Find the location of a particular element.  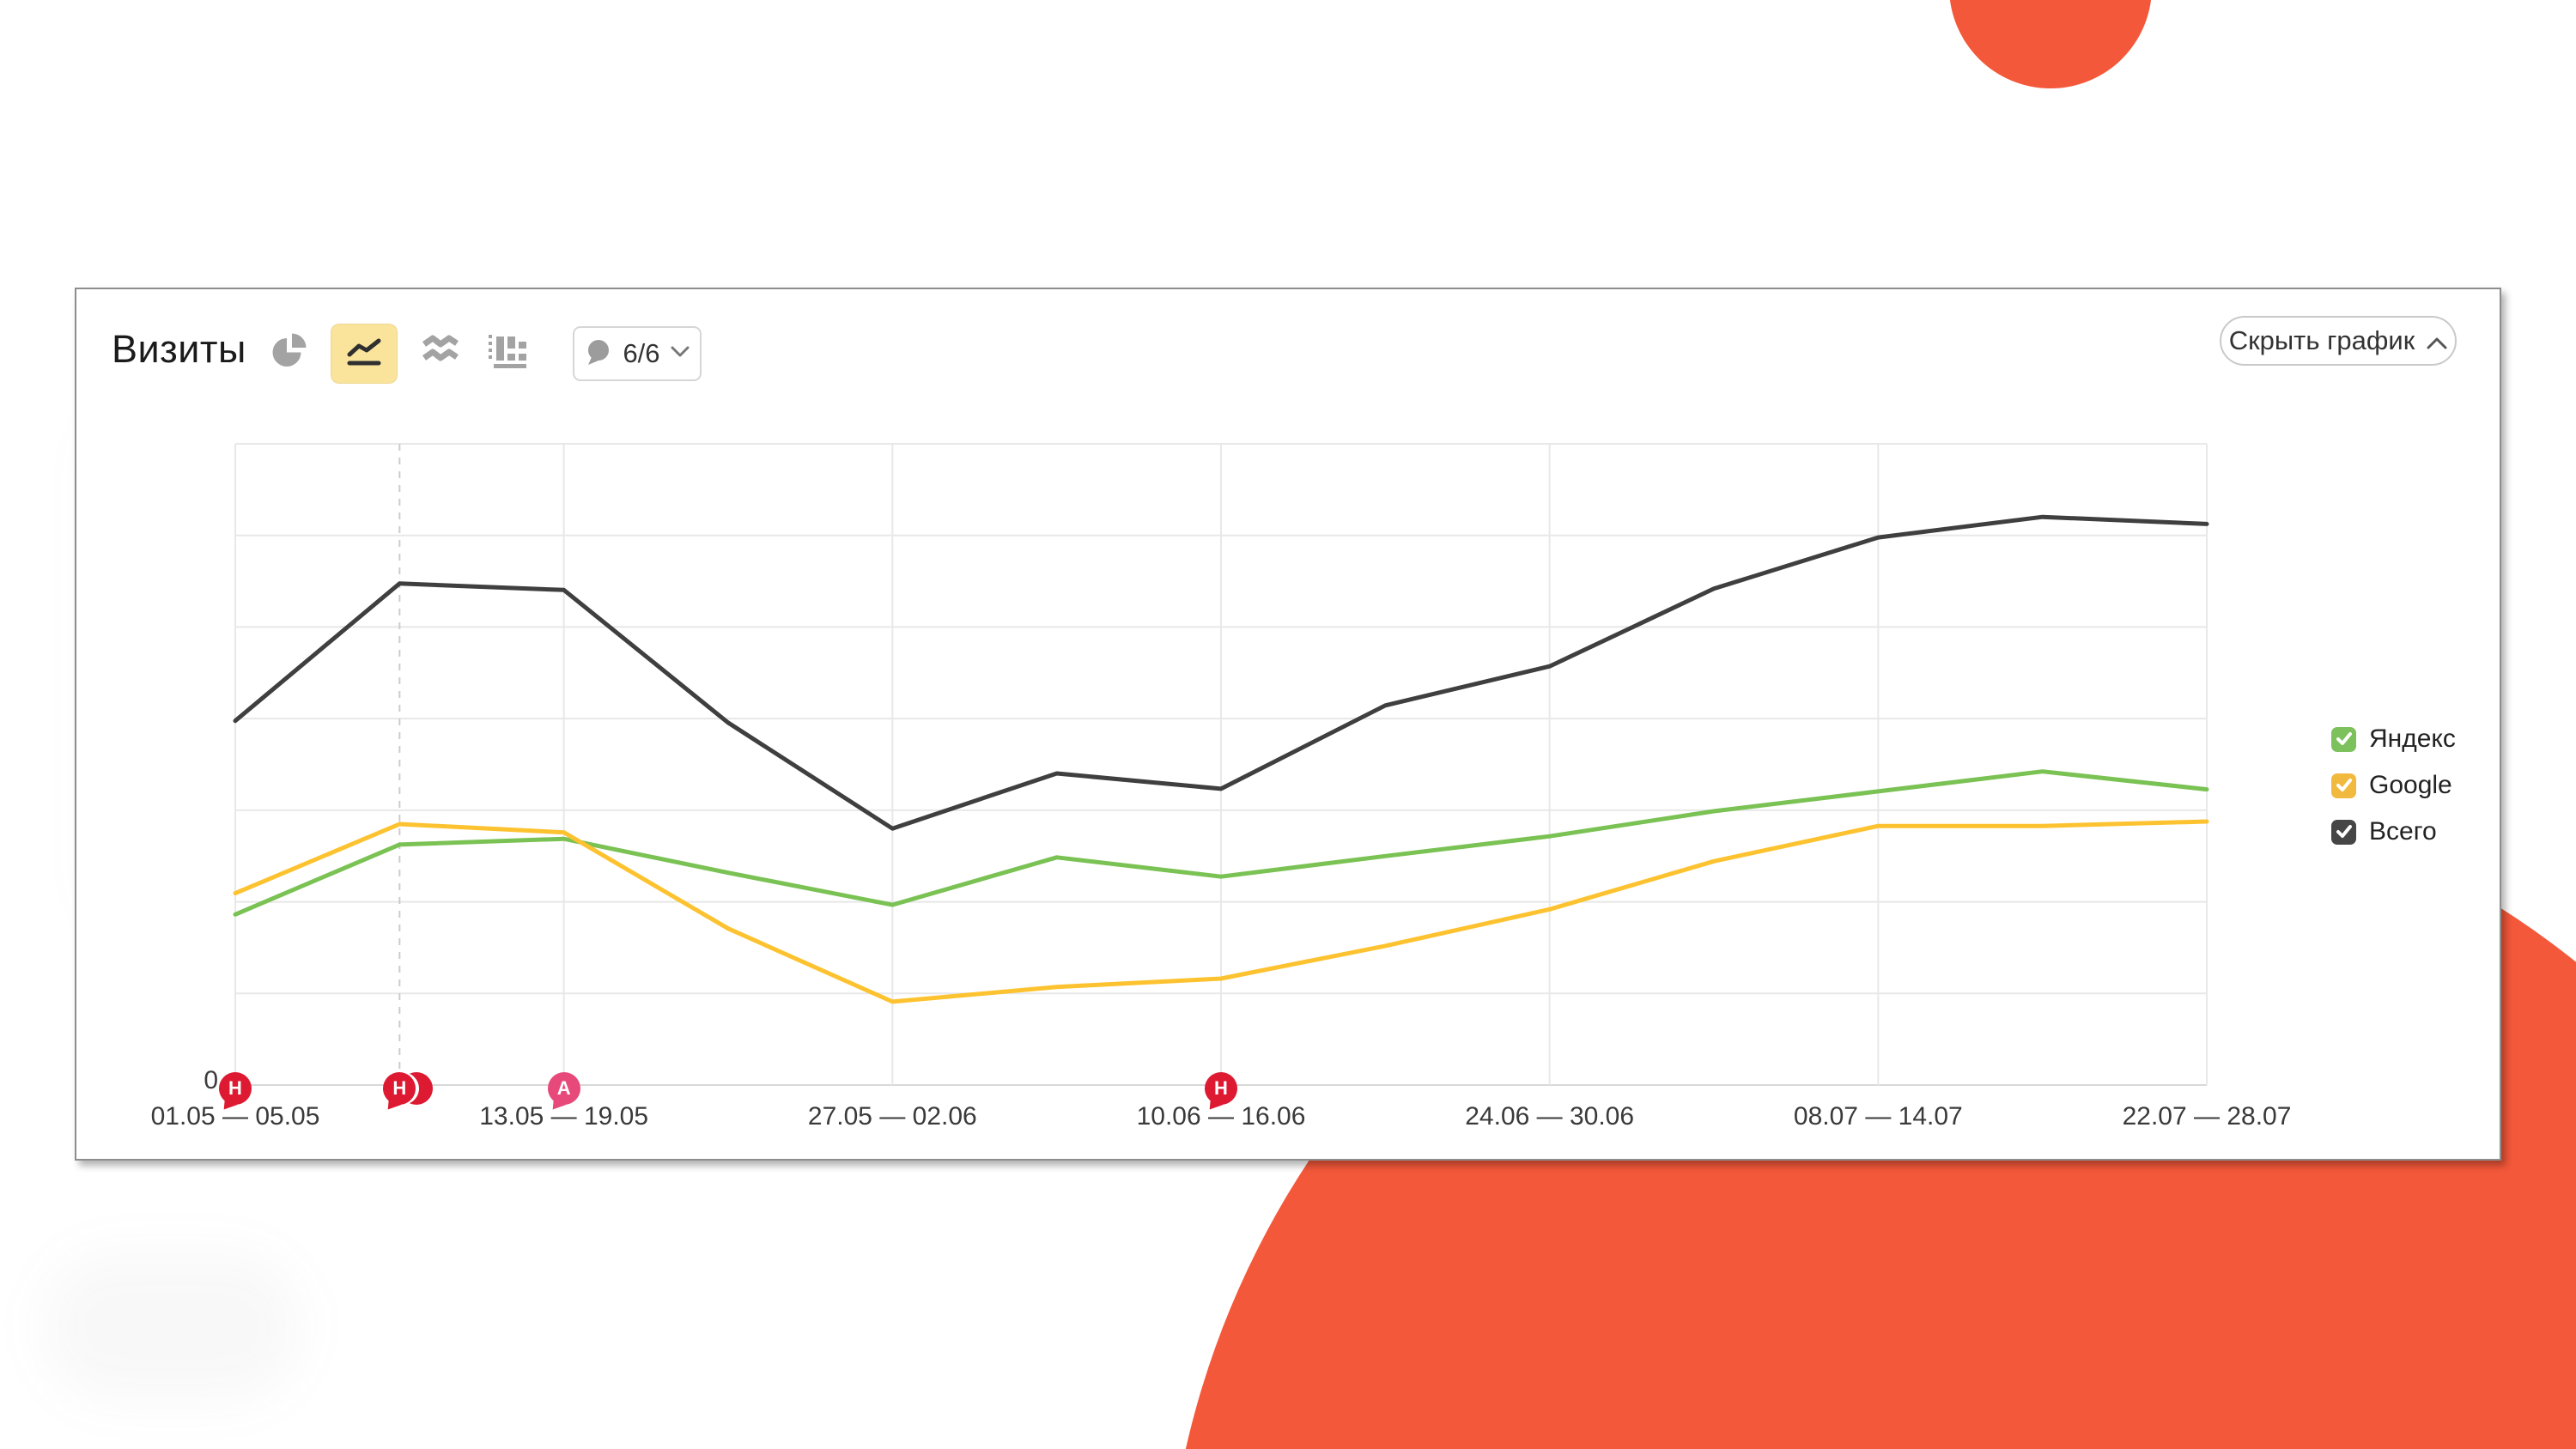

annotation-marker: А is located at coordinates (563, 1088).